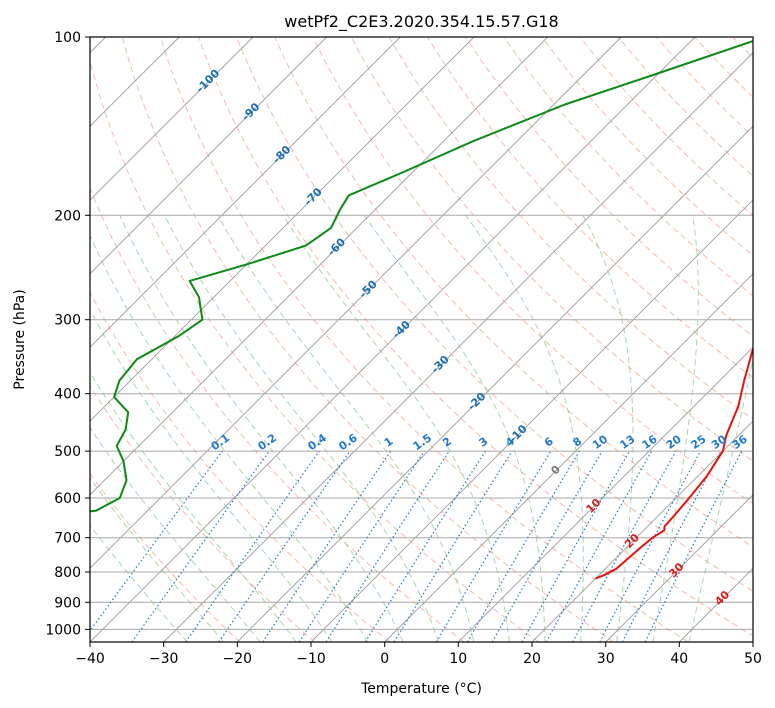 This screenshot has height=708, width=775. I want to click on x-tick-label: 30, so click(606, 659).